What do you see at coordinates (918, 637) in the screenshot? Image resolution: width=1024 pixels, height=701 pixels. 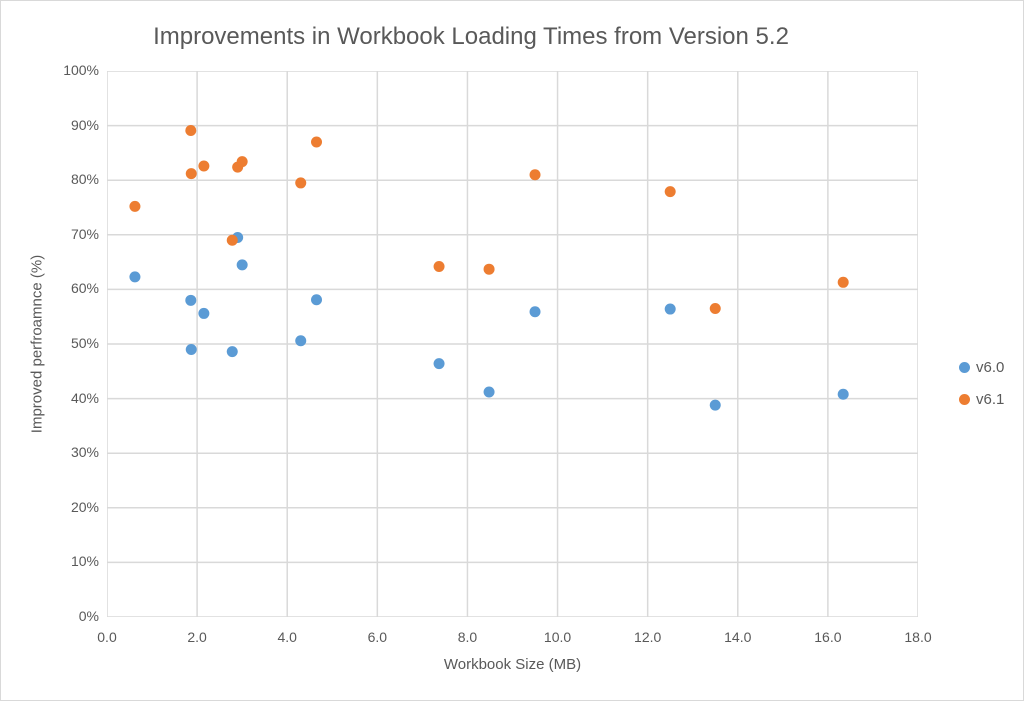 I see `x-tick-label: 18.0` at bounding box center [918, 637].